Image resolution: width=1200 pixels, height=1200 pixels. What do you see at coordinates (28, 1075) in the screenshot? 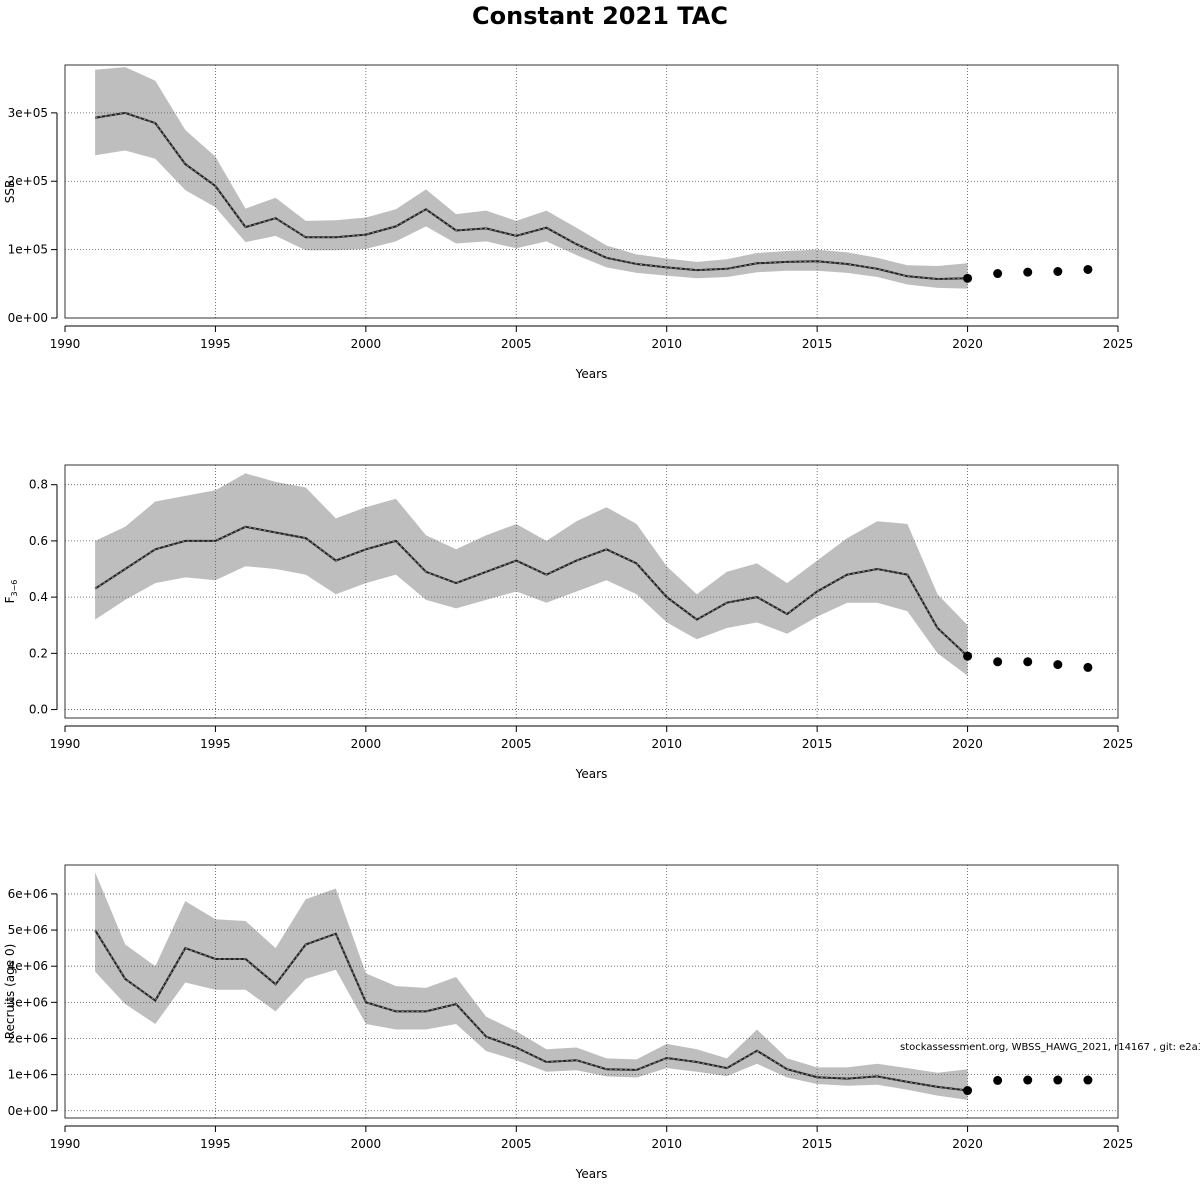
I see `y-tick-label: 1e+06` at bounding box center [28, 1075].